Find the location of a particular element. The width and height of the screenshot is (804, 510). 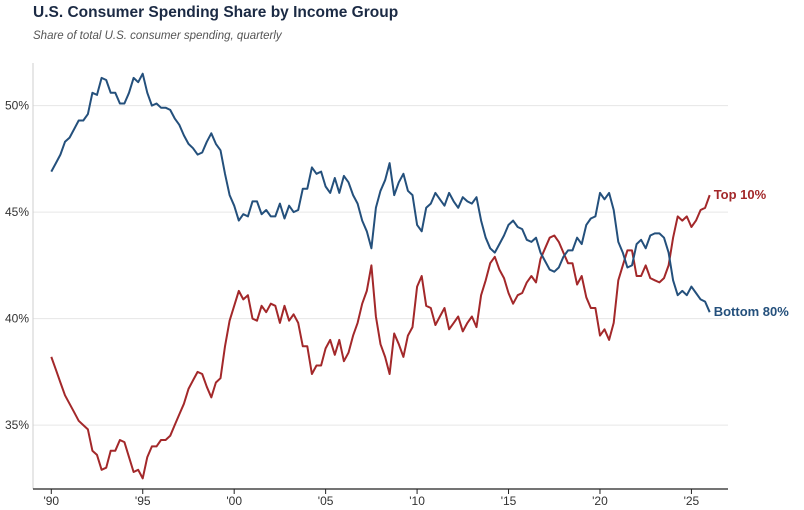

y-tick-labels: 35% 40% 45% 50% is located at coordinates (17, 266).